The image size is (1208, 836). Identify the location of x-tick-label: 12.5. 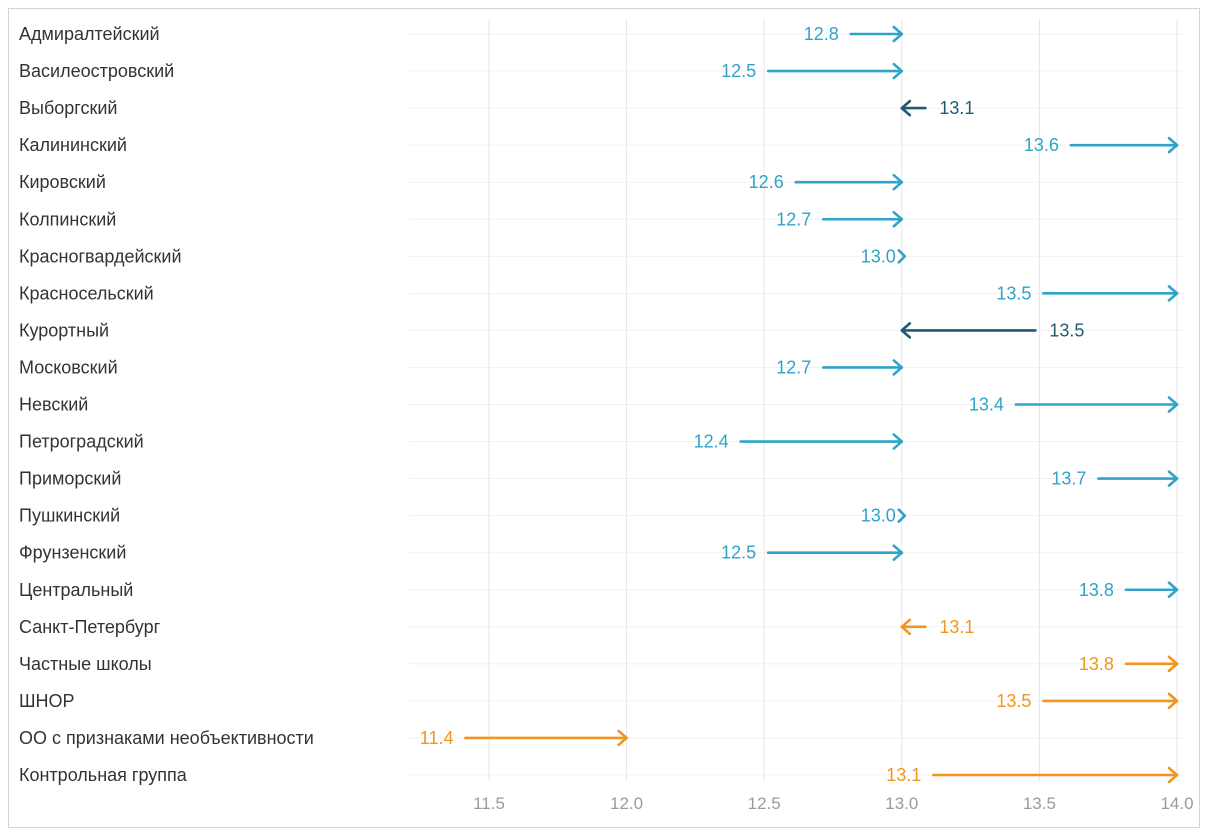
(764, 803).